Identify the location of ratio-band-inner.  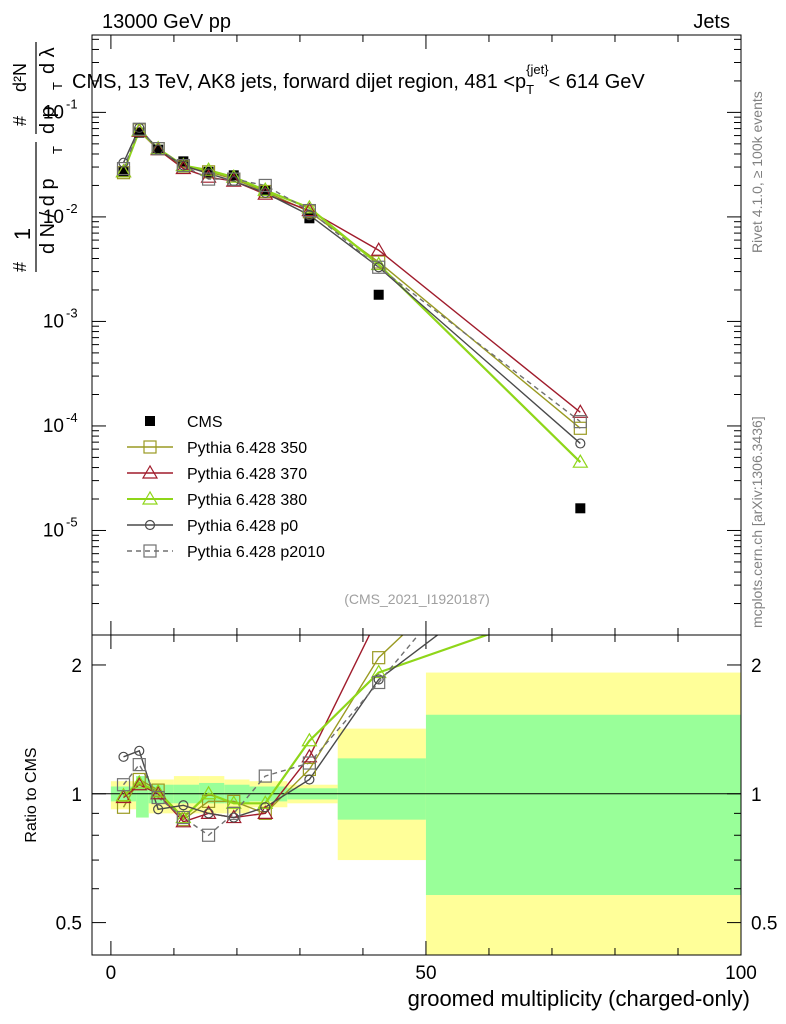
(583, 805).